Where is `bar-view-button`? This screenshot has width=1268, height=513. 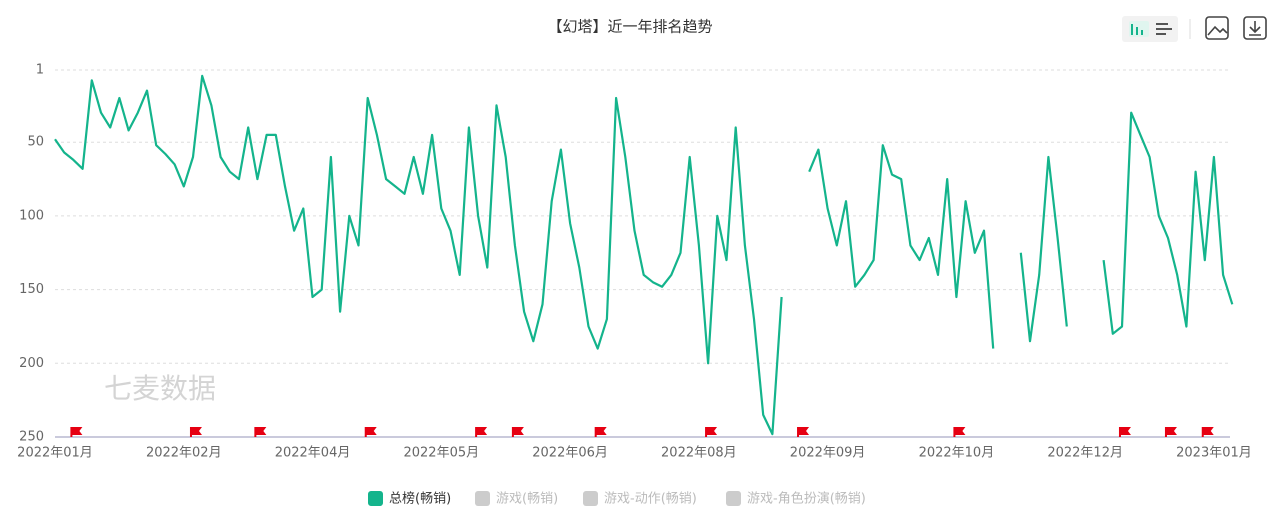
bar-view-button is located at coordinates (1139, 29).